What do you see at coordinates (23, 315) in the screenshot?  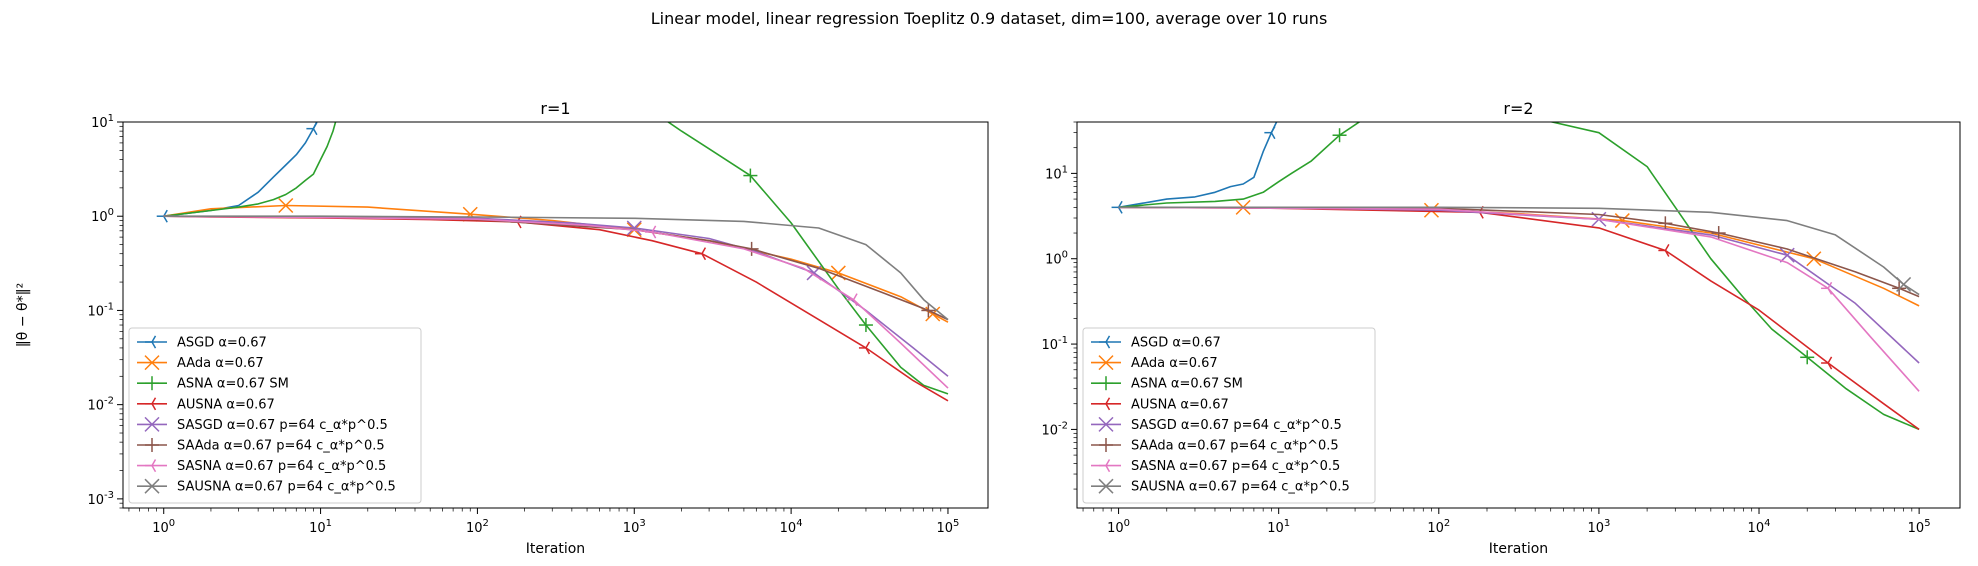 I see `y-axis-label: ‖θ − θ*‖²` at bounding box center [23, 315].